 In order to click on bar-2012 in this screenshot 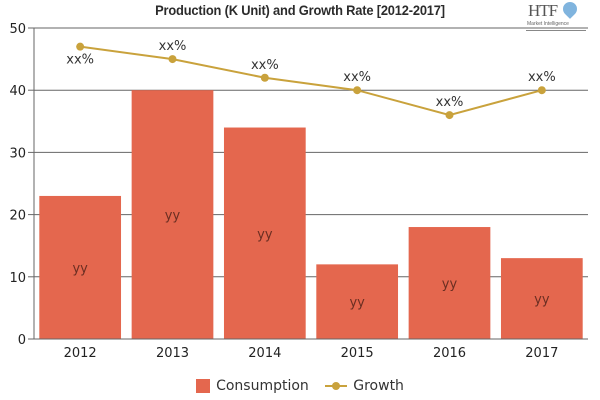, I will do `click(80, 267)`.